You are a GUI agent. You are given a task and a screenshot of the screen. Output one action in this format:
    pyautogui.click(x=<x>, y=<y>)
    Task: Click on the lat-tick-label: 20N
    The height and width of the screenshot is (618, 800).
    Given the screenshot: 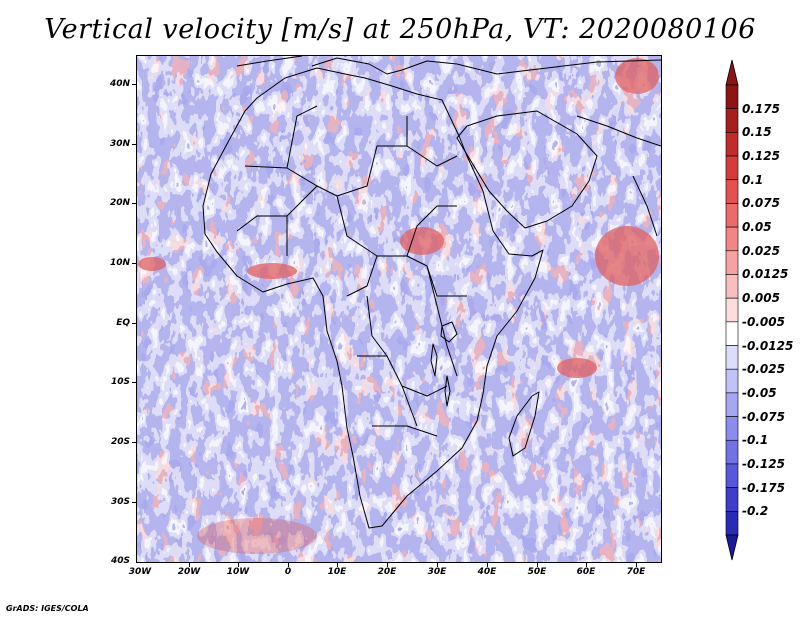 What is the action you would take?
    pyautogui.click(x=119, y=203)
    